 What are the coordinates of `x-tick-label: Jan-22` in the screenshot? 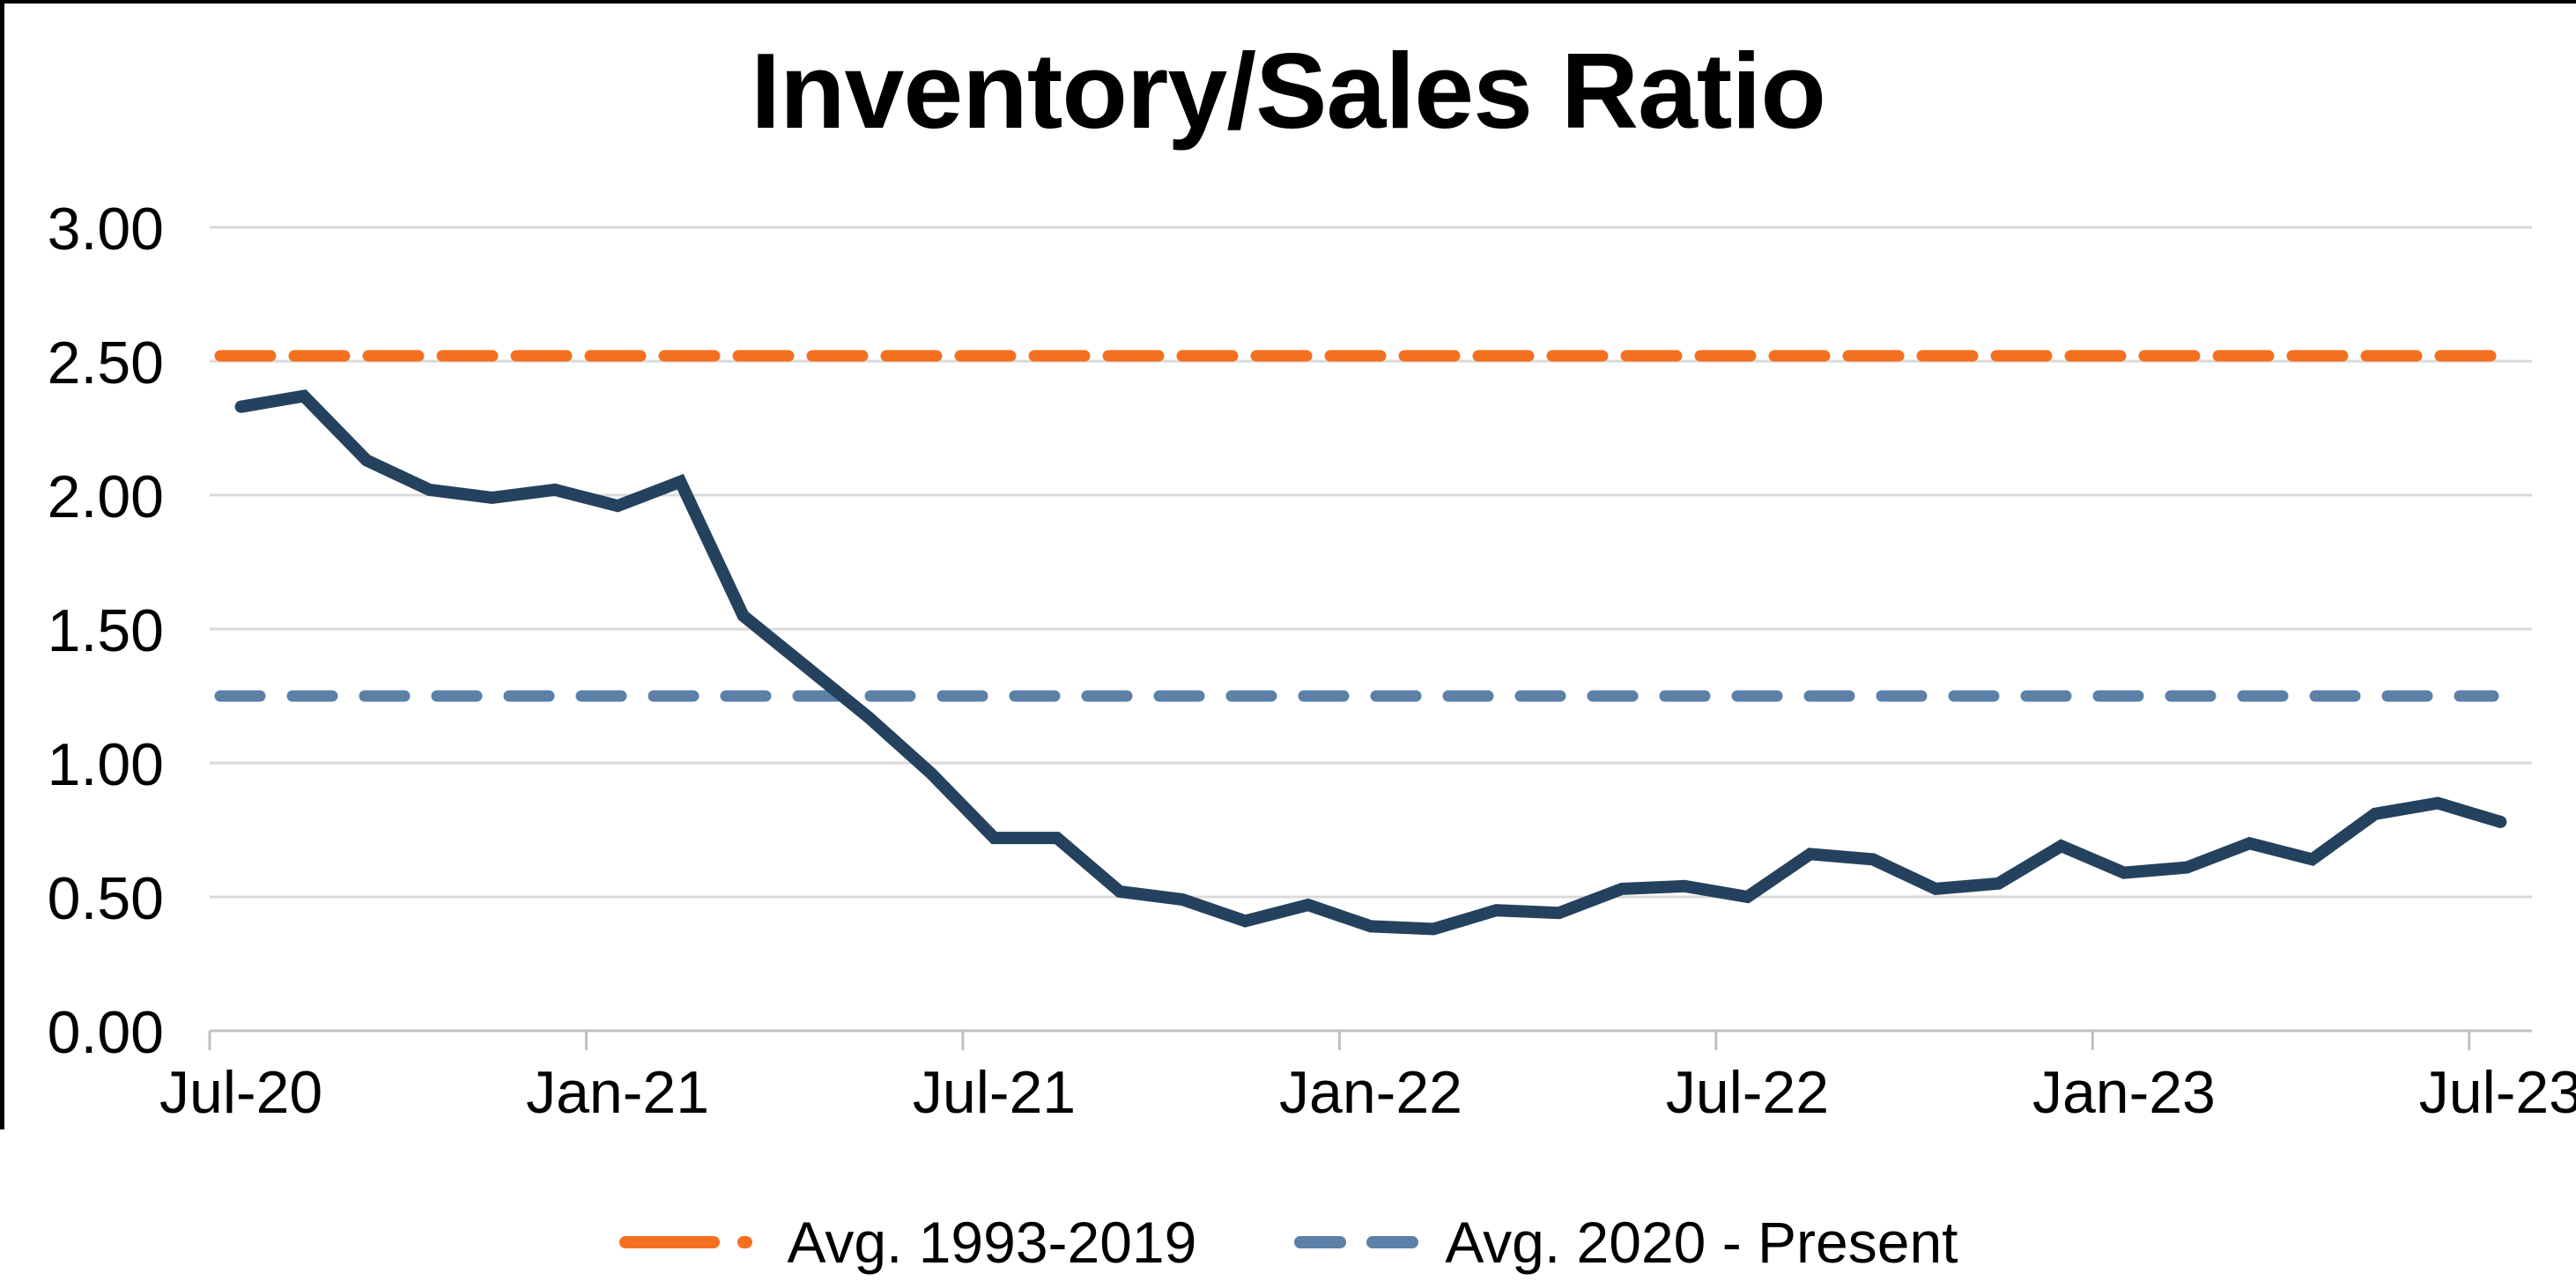 It's located at (1371, 1092).